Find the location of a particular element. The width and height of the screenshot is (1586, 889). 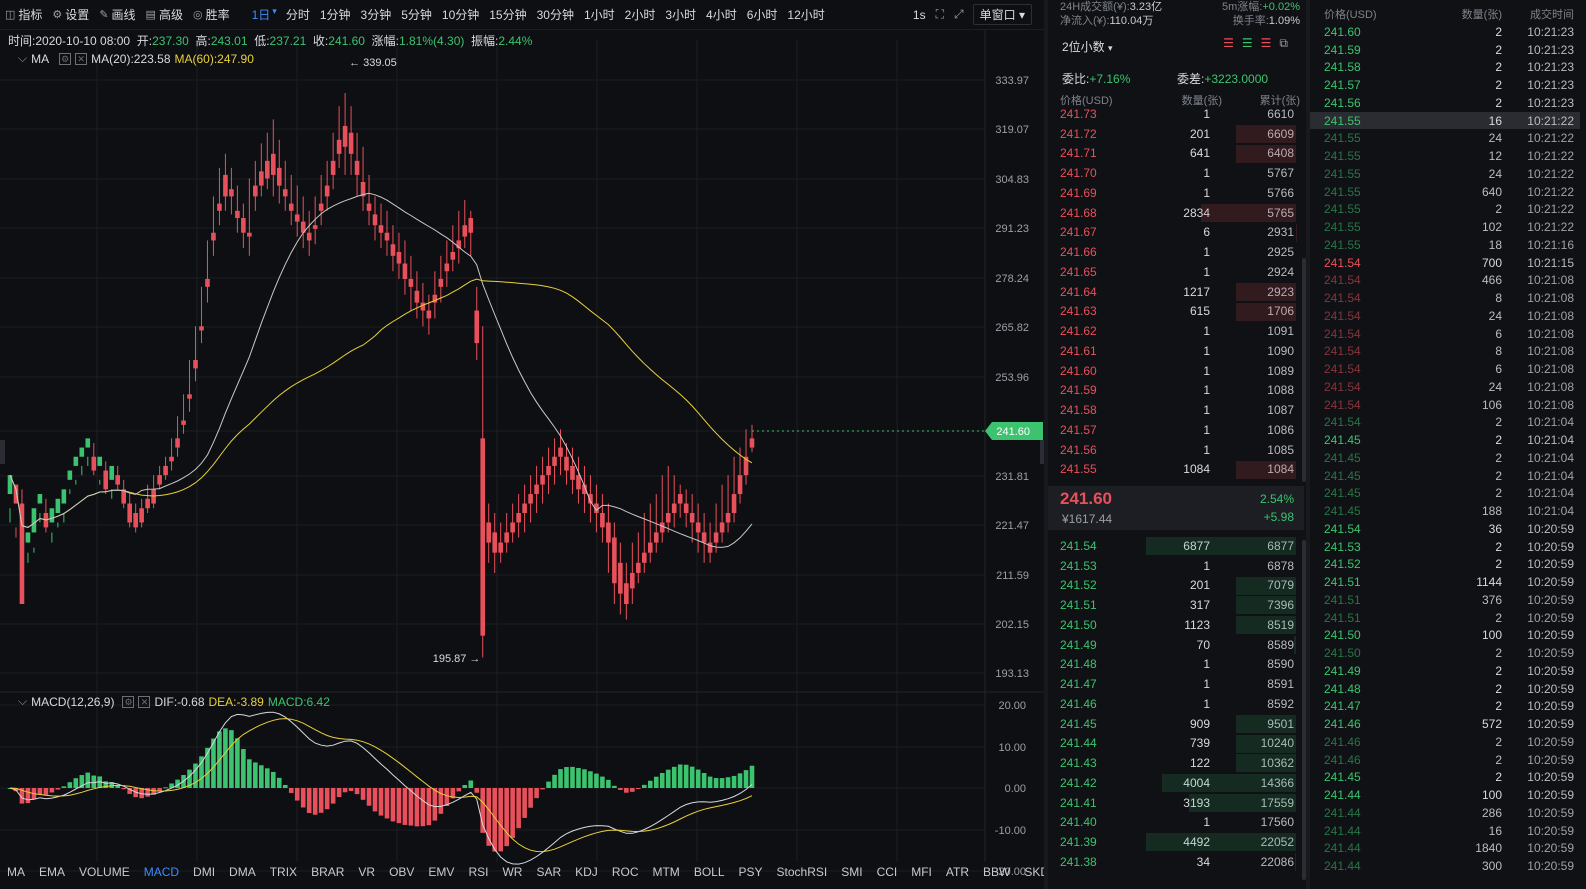

ask-row: 241.67 6 2931 is located at coordinates (1174, 233).